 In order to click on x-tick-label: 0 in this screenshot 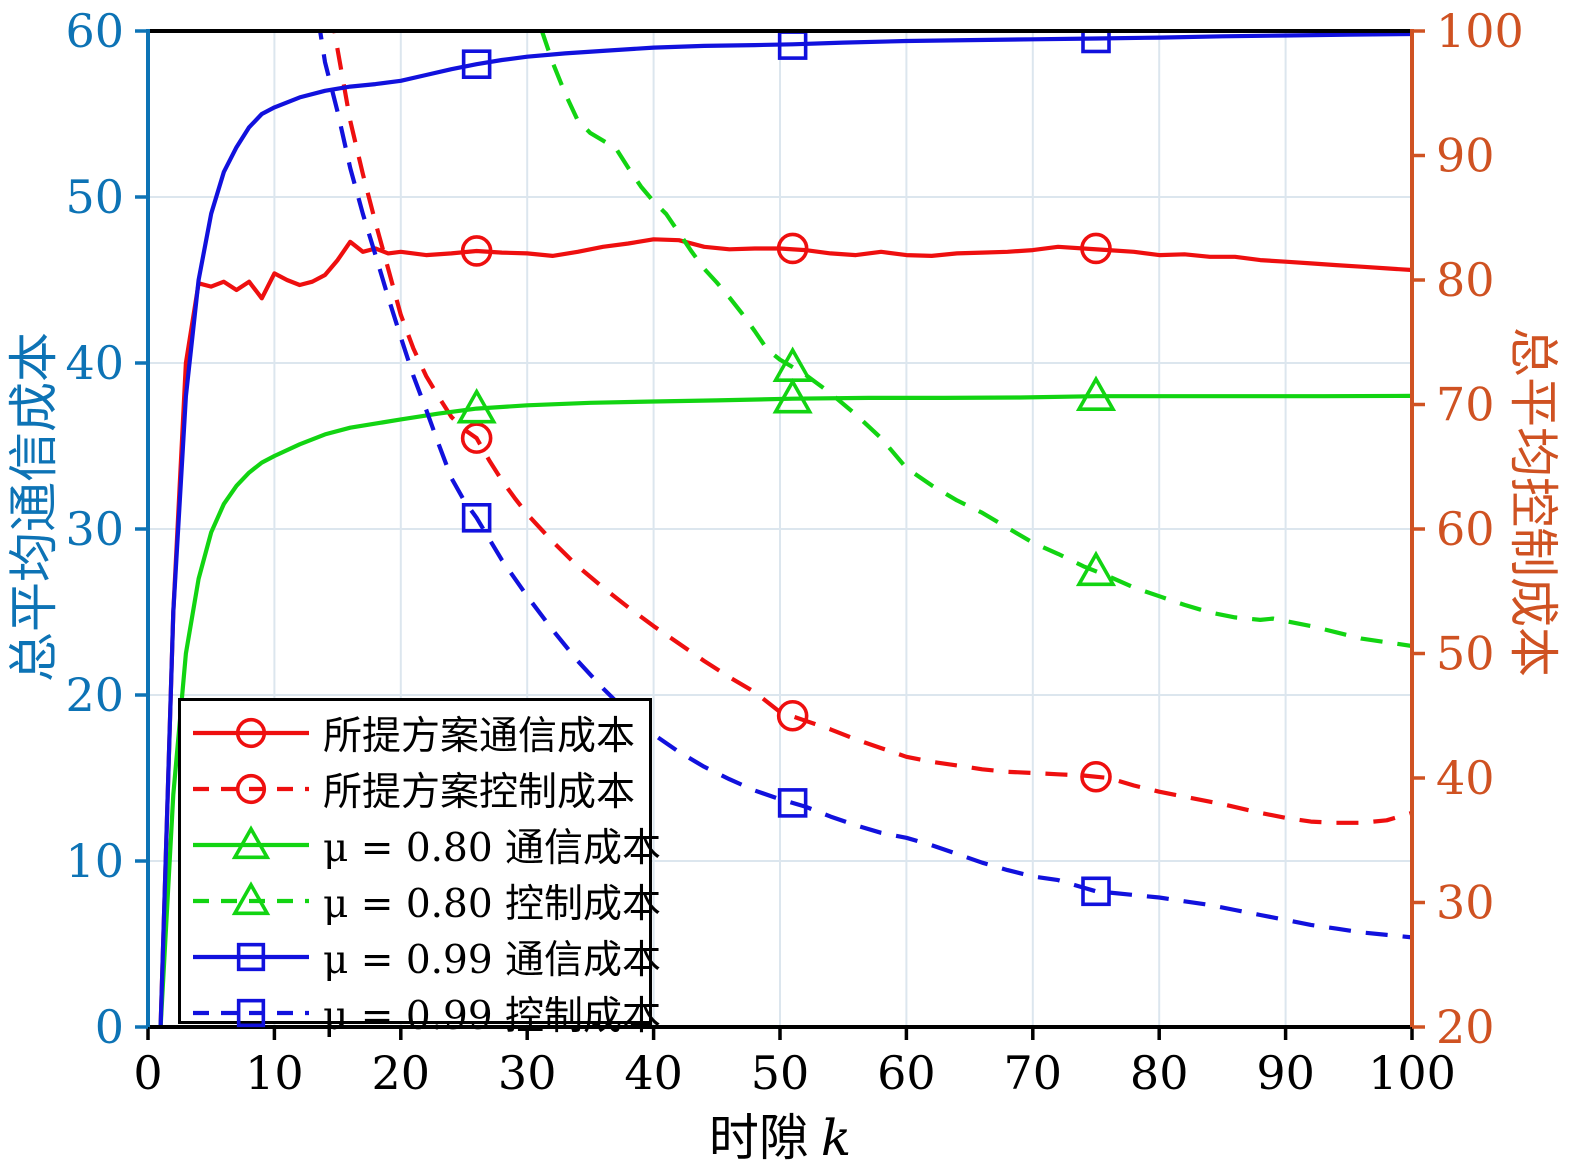, I will do `click(147, 1073)`.